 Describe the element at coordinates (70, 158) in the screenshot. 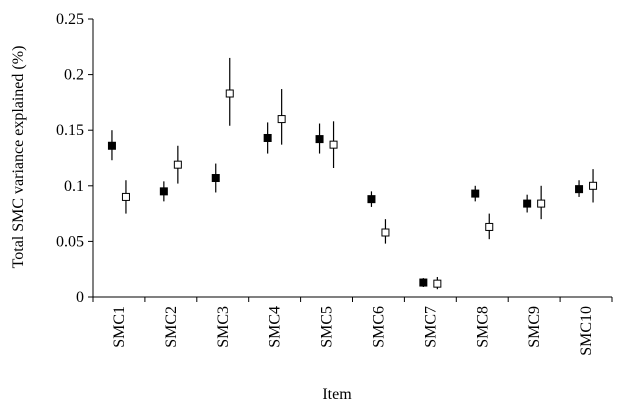

I see `y-tick-labels: 0 0.05 0.1 0.15 0.2 0.25` at that location.